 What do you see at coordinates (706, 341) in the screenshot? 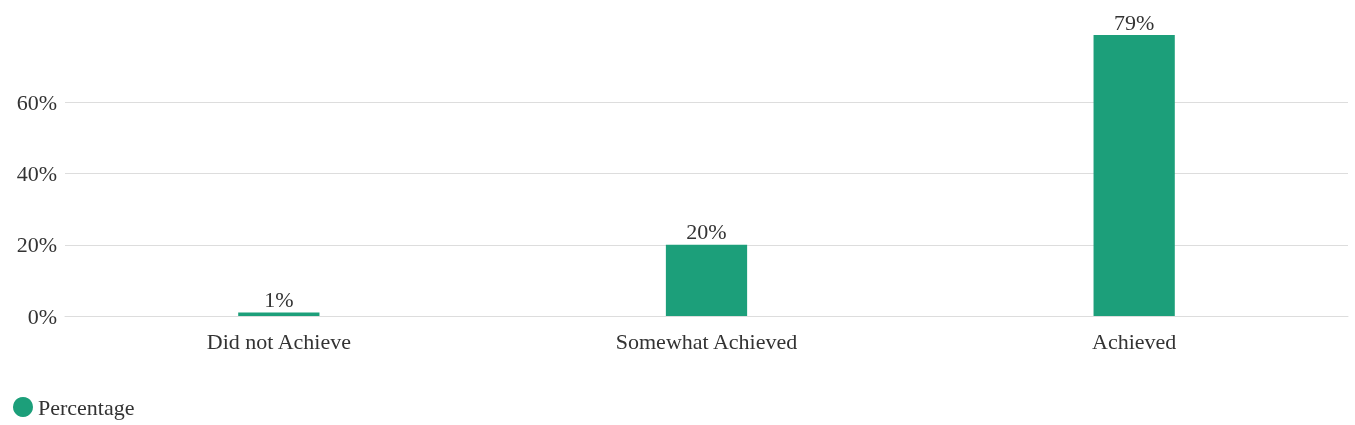
I see `x-tick-label: Somewhat Achieved` at bounding box center [706, 341].